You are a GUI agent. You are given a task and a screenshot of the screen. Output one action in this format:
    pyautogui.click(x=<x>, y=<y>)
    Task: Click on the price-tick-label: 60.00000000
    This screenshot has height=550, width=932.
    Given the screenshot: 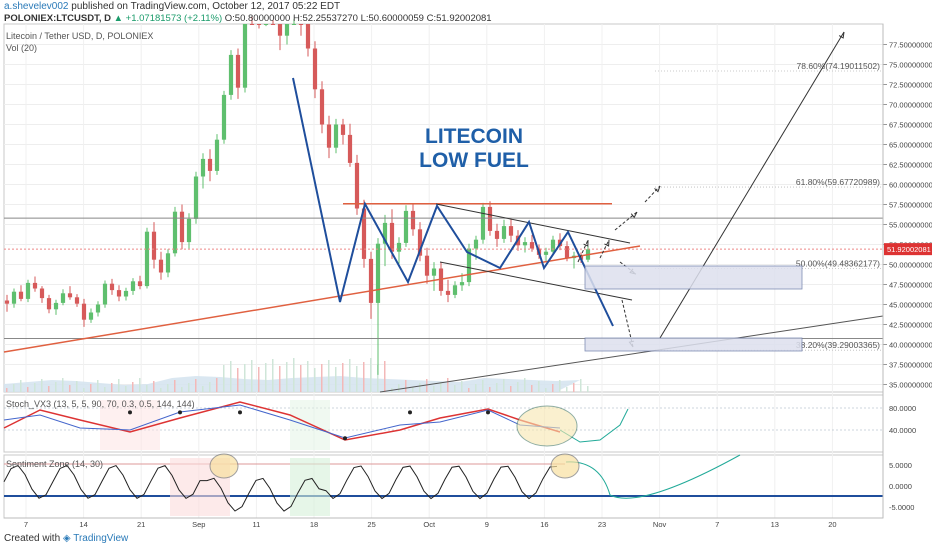 What is the action you would take?
    pyautogui.click(x=910, y=185)
    